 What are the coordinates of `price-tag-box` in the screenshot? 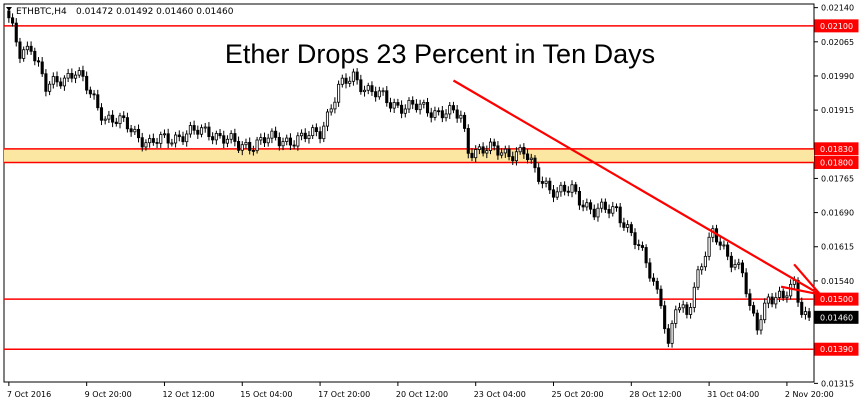 It's located at (836, 162).